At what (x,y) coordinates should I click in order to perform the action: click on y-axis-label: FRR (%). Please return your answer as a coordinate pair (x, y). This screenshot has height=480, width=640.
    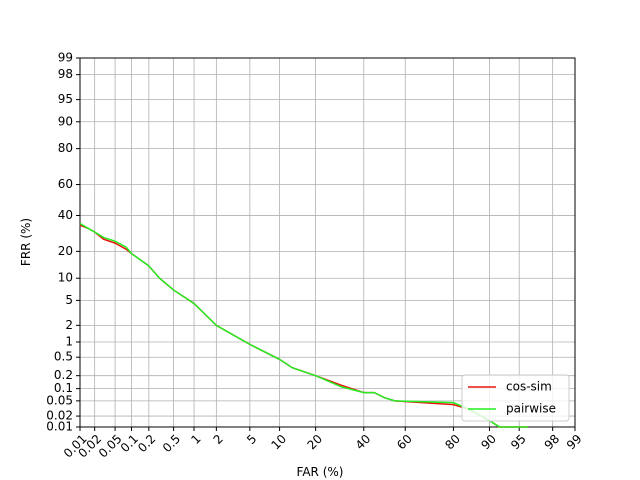
    Looking at the image, I should click on (26, 242).